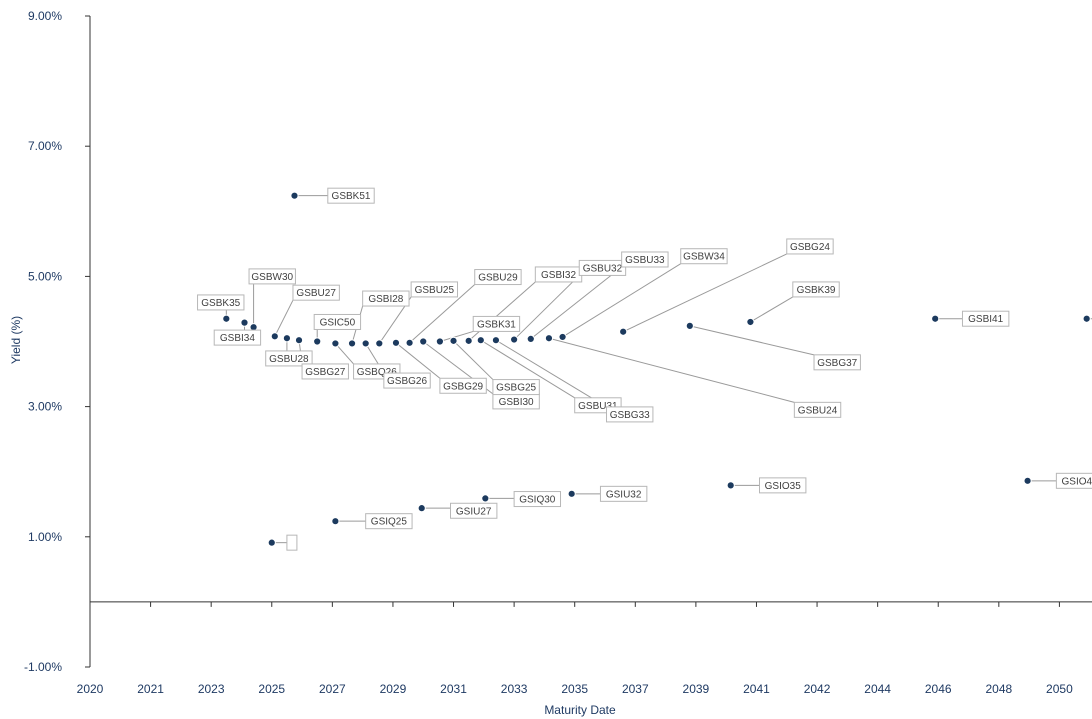  What do you see at coordinates (514, 689) in the screenshot?
I see `x-tick-label: 2033` at bounding box center [514, 689].